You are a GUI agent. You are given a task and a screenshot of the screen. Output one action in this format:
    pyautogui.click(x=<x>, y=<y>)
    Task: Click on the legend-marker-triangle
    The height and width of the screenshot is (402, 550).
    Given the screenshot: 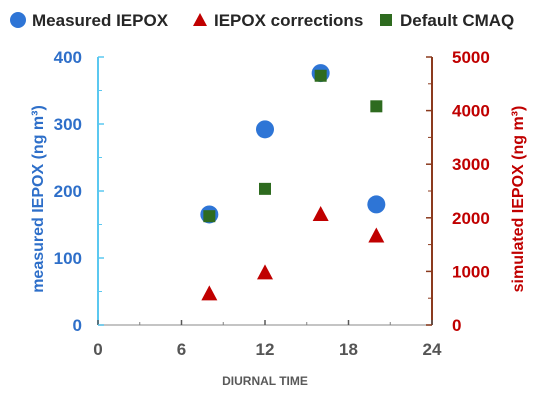 What is the action you would take?
    pyautogui.click(x=200, y=19)
    